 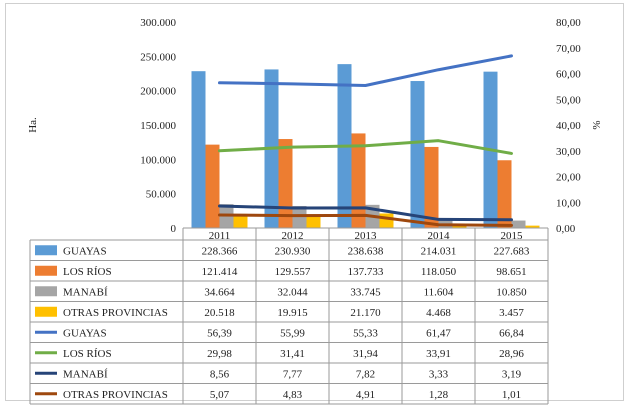 I want to click on table-cell-value: 32.044, so click(x=292, y=292).